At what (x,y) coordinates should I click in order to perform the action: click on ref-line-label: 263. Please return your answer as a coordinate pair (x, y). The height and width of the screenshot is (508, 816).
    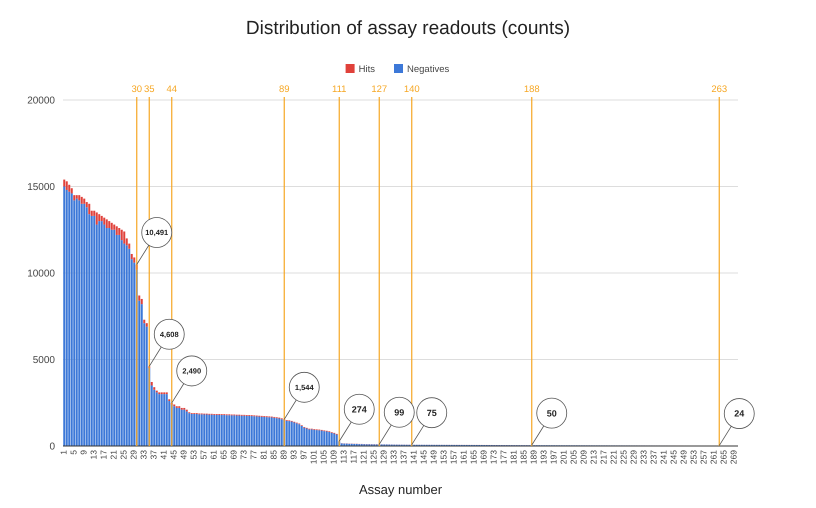
    Looking at the image, I should click on (719, 89).